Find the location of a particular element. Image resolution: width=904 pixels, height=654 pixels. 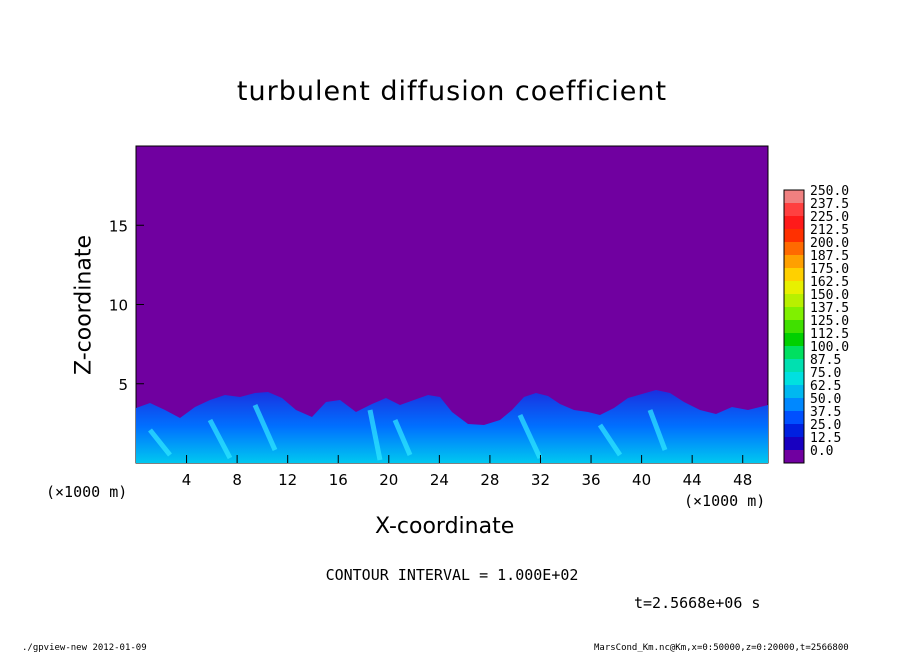

colorbar-label: 50.0 is located at coordinates (825, 399).